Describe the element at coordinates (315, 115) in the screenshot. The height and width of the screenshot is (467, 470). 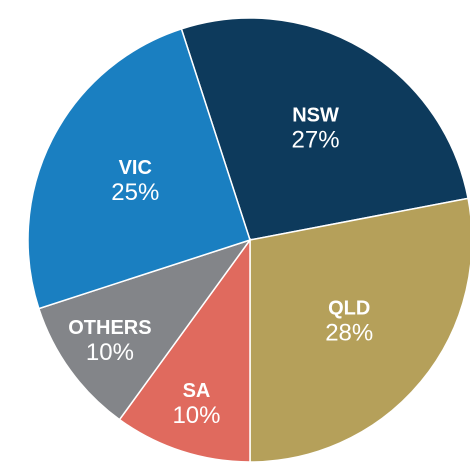
I see `slice-label: NSW` at that location.